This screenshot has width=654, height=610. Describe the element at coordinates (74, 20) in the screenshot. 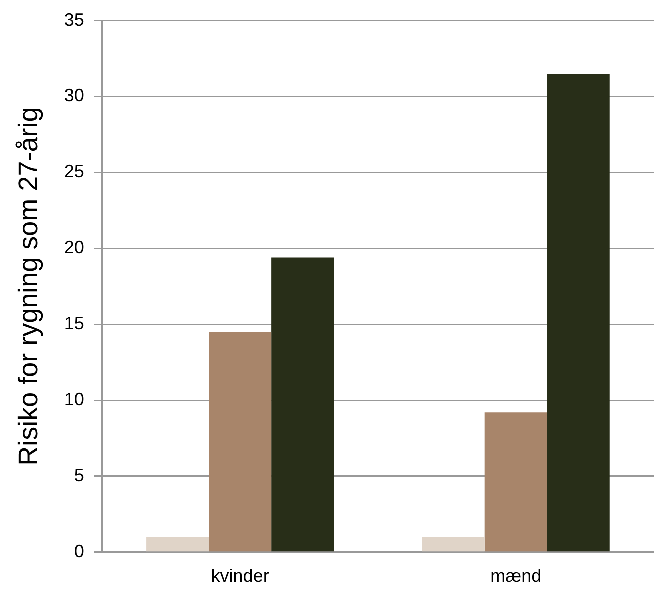

I see `y-tick-label: 35` at that location.